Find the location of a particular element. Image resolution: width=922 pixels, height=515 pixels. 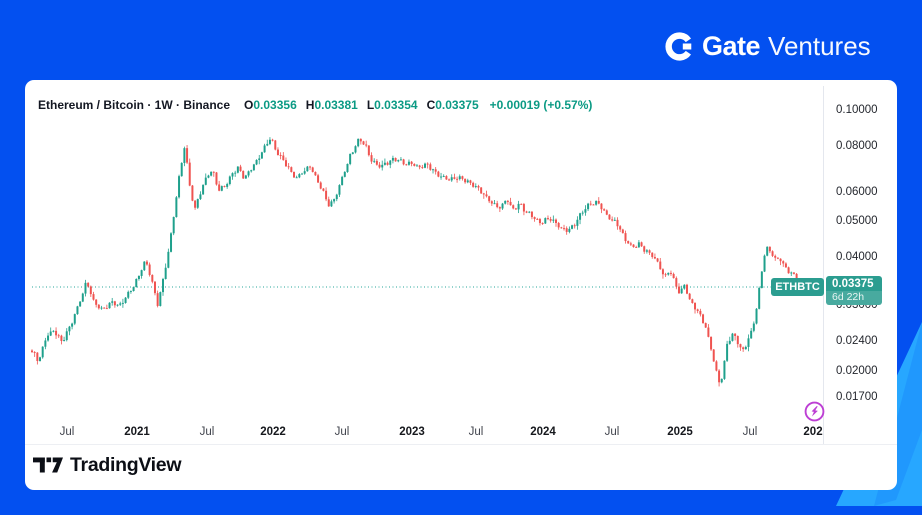

ohlc-low: L0.03354 is located at coordinates (392, 105).